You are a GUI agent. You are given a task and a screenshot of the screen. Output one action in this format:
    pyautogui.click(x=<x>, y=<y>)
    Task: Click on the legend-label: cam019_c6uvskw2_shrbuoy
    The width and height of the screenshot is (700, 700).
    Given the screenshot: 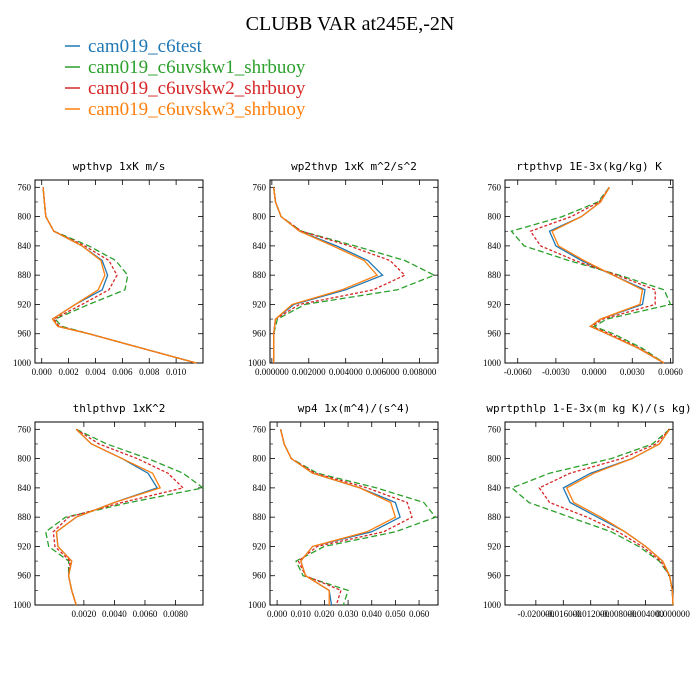 What is the action you would take?
    pyautogui.click(x=197, y=88)
    